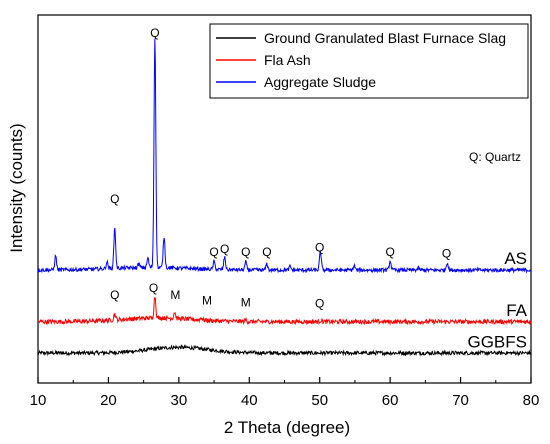  What do you see at coordinates (385, 38) in the screenshot?
I see `legend-label-ggbfs: Ground Granulated Blast Furnace Slag` at bounding box center [385, 38].